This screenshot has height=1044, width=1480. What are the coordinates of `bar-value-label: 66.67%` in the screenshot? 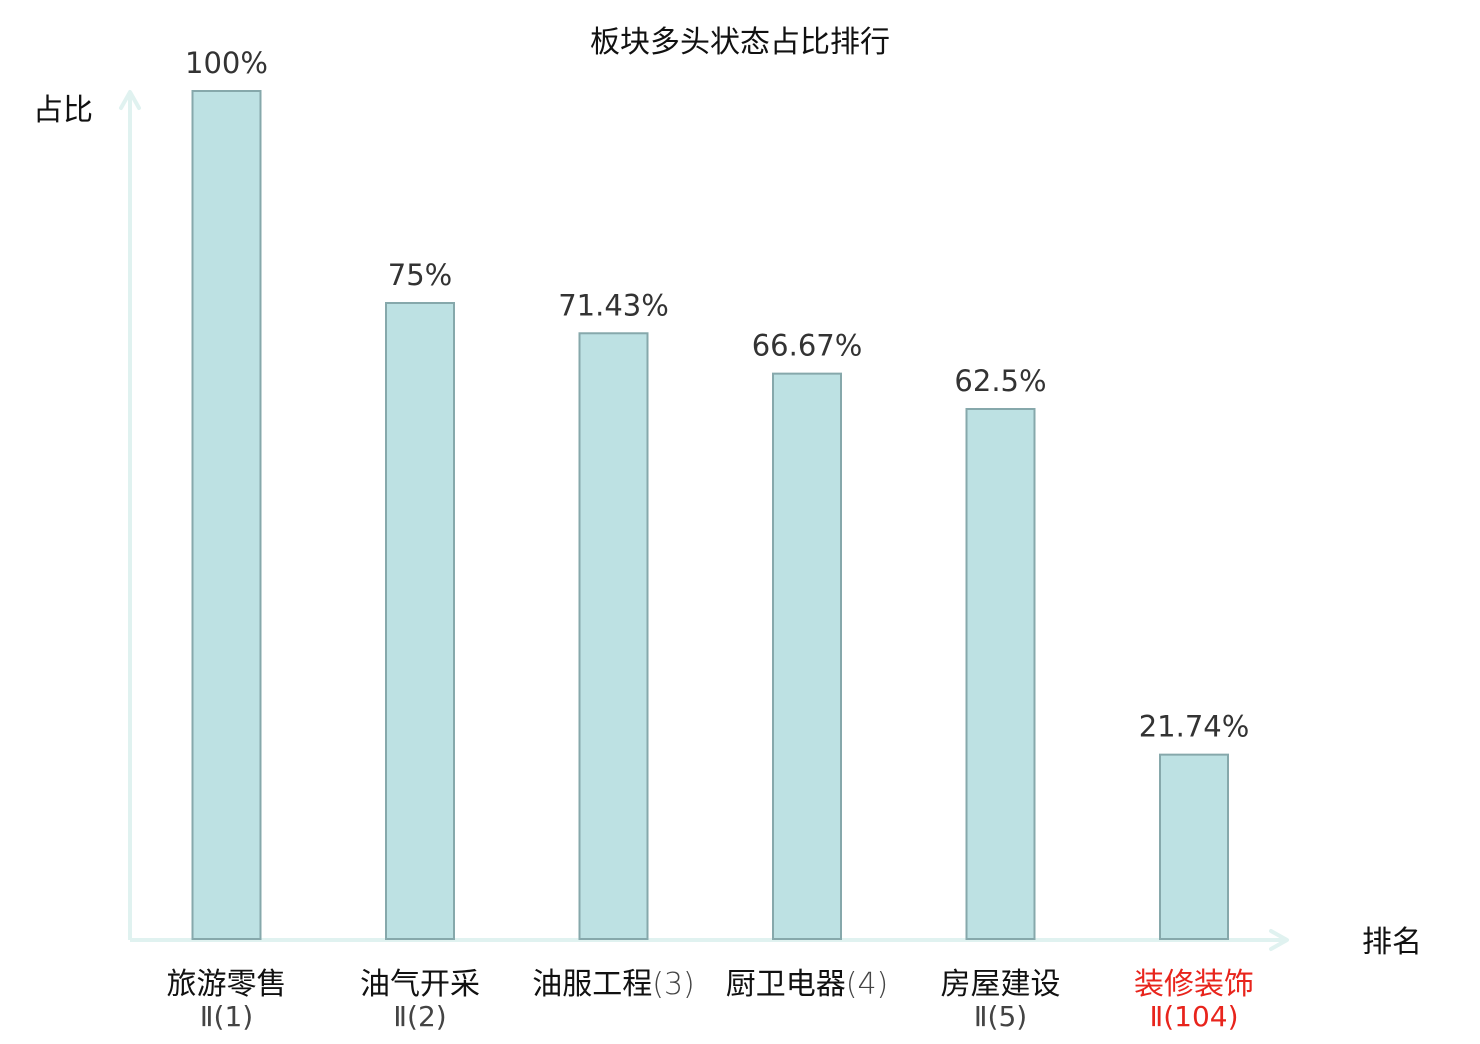 It's located at (807, 346).